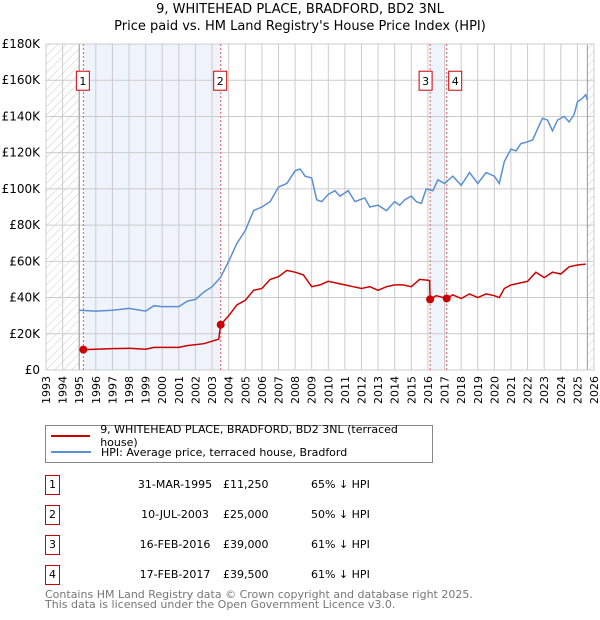 The width and height of the screenshot is (600, 620). Describe the element at coordinates (52, 575) in the screenshot. I see `sale-number: 4` at that location.